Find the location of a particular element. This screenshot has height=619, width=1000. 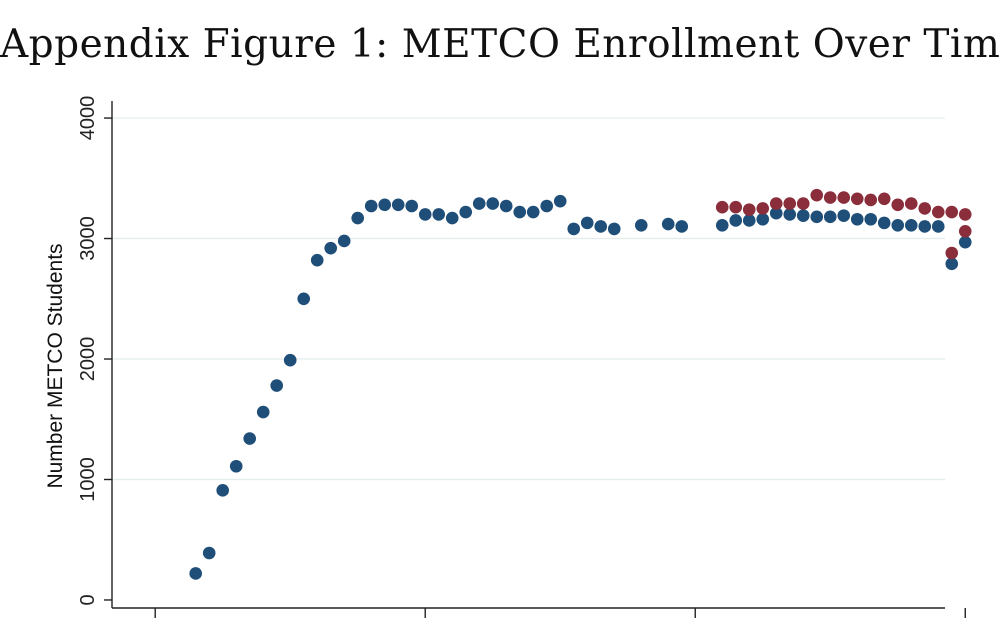

y-tick-label-1000: 1000 is located at coordinates (88, 479).